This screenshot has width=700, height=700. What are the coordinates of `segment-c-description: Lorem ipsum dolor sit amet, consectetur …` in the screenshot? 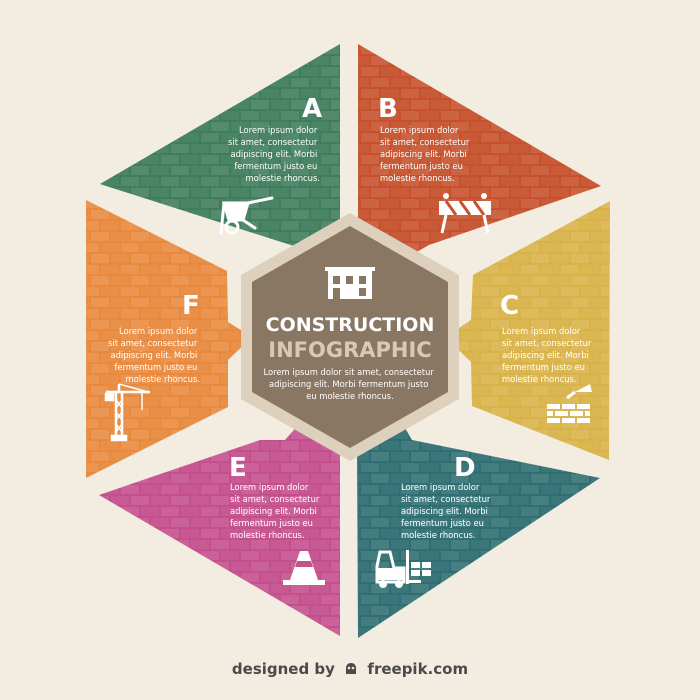 It's located at (548, 355).